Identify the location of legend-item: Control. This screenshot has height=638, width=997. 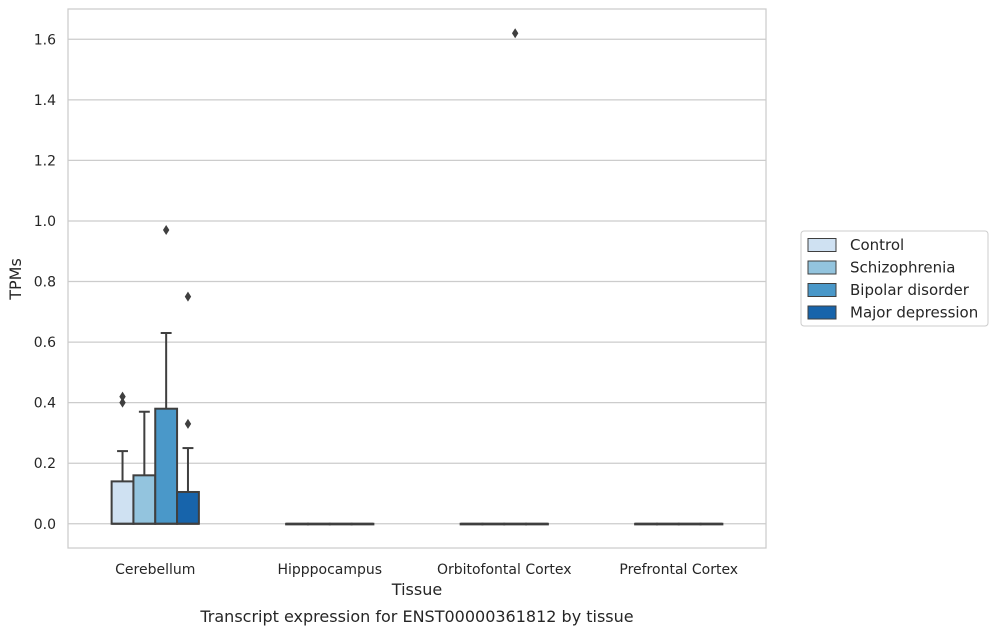
(855, 245).